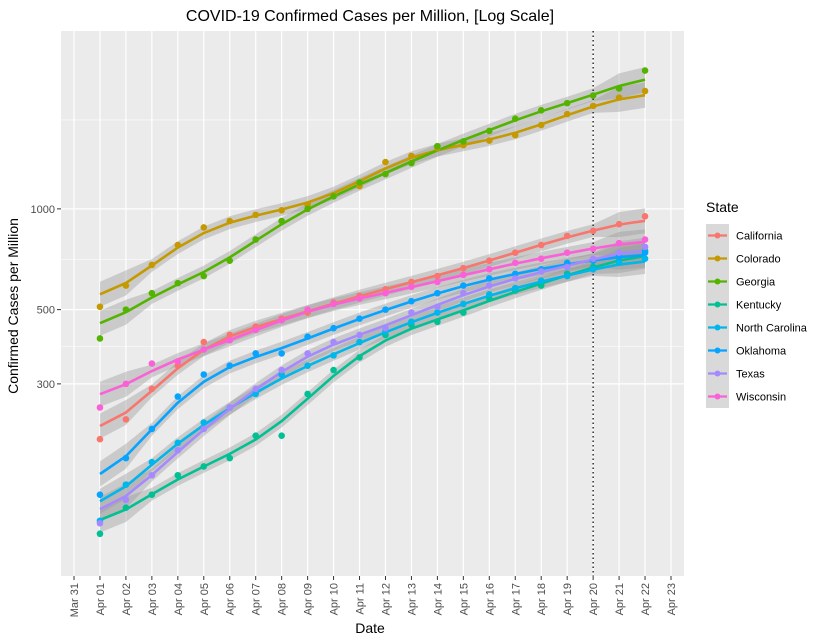 This screenshot has width=827, height=643. Describe the element at coordinates (761, 352) in the screenshot. I see `legend-label: Oklahoma` at that location.